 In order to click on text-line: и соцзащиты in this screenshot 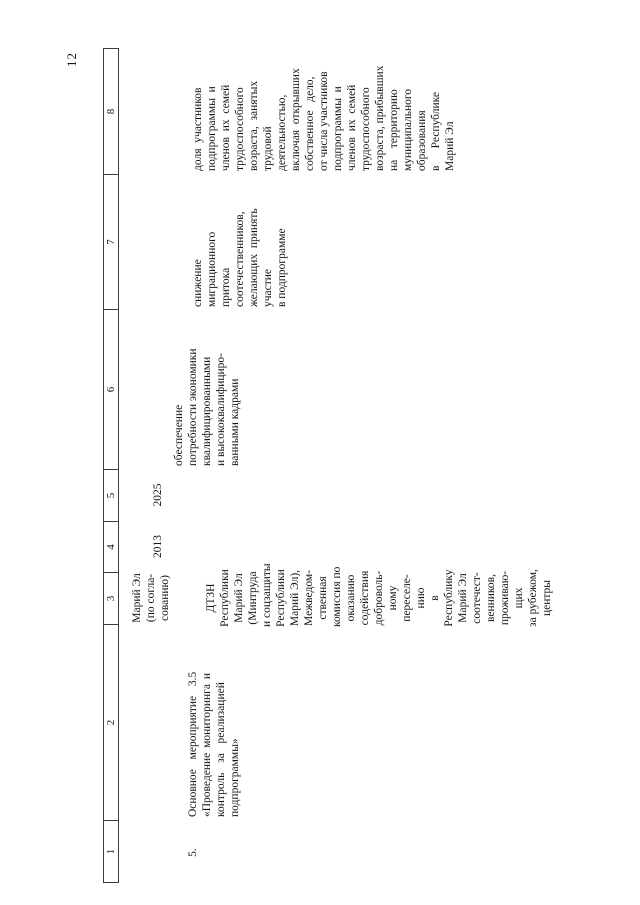, I will do `click(267, 595)`.